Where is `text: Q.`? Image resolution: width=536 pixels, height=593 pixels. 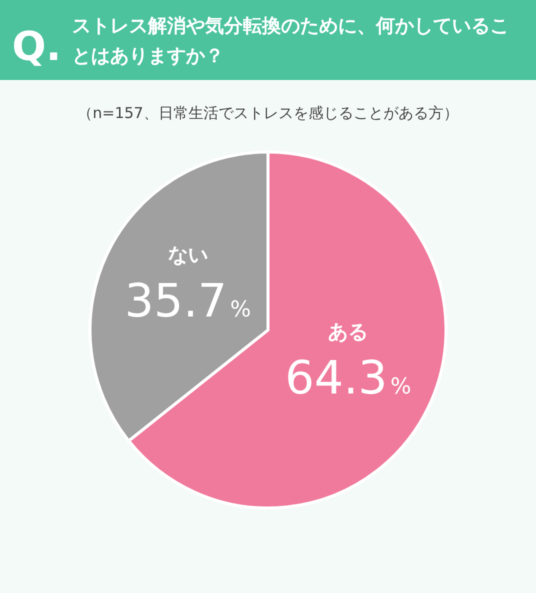
text: Q. is located at coordinates (37, 47).